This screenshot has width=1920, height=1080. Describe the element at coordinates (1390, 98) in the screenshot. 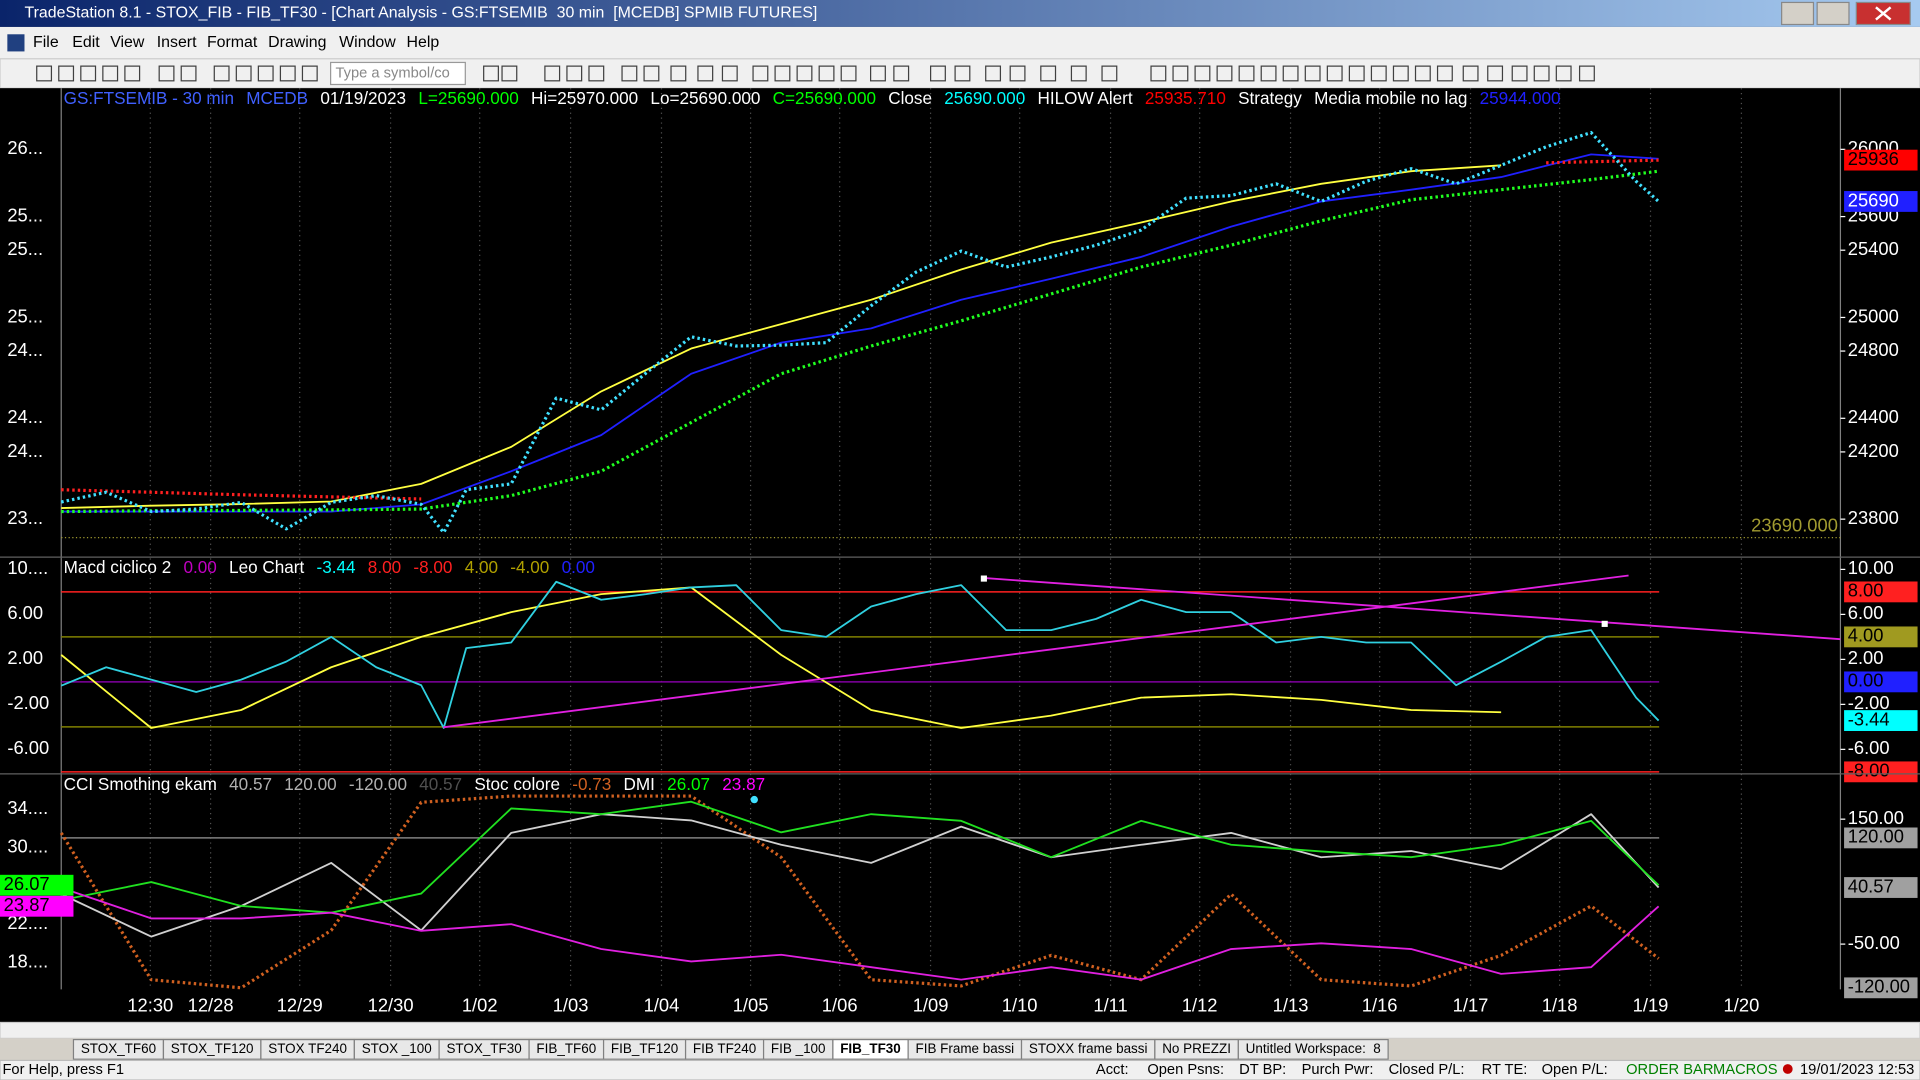

I see `header-item: Media mobile no lag` at that location.